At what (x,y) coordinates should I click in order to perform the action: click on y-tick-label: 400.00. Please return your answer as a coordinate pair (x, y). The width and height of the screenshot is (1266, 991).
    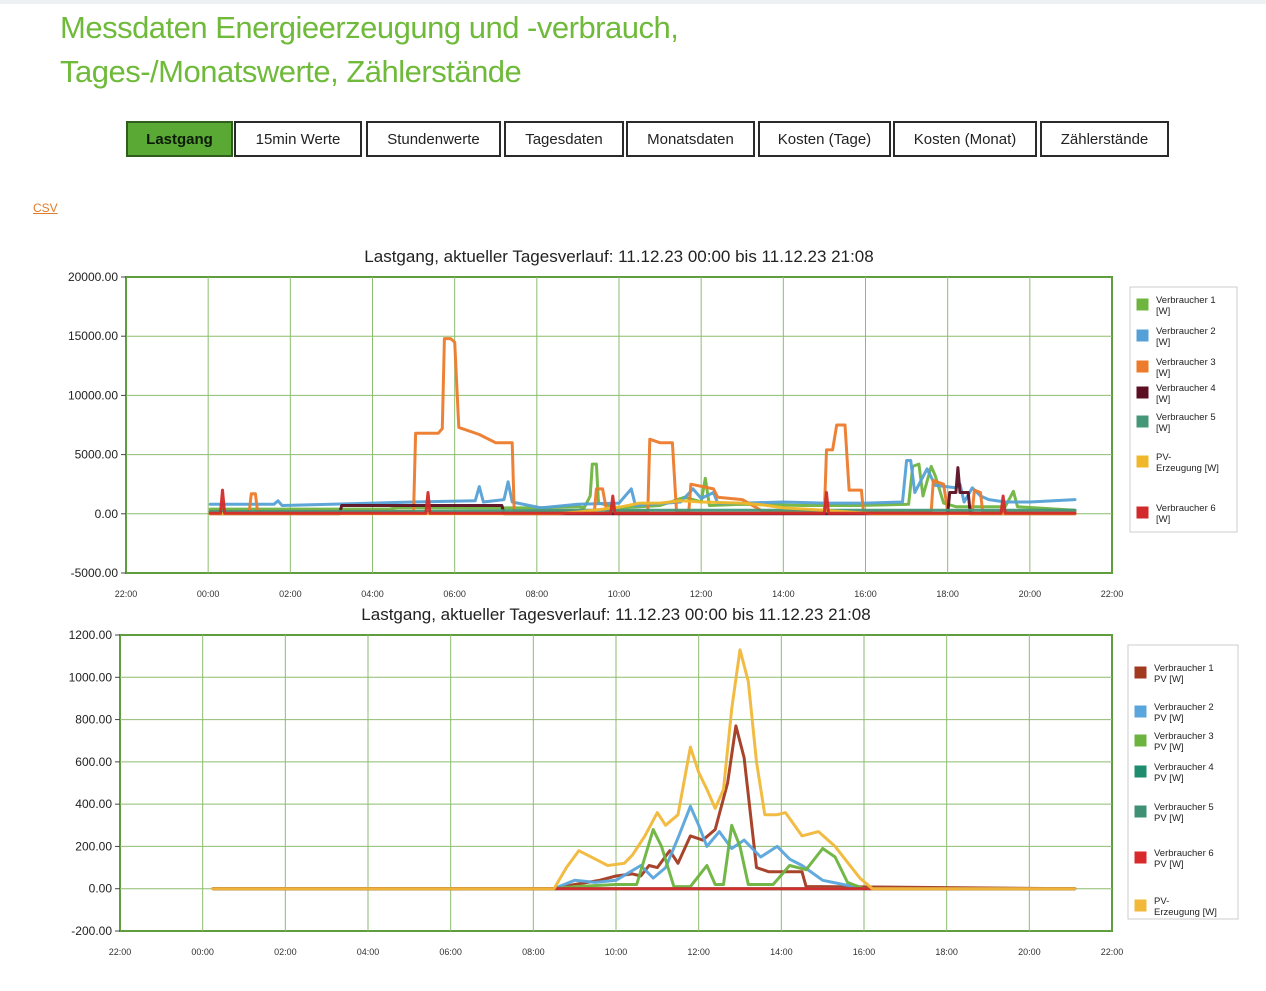
    Looking at the image, I should click on (93, 804).